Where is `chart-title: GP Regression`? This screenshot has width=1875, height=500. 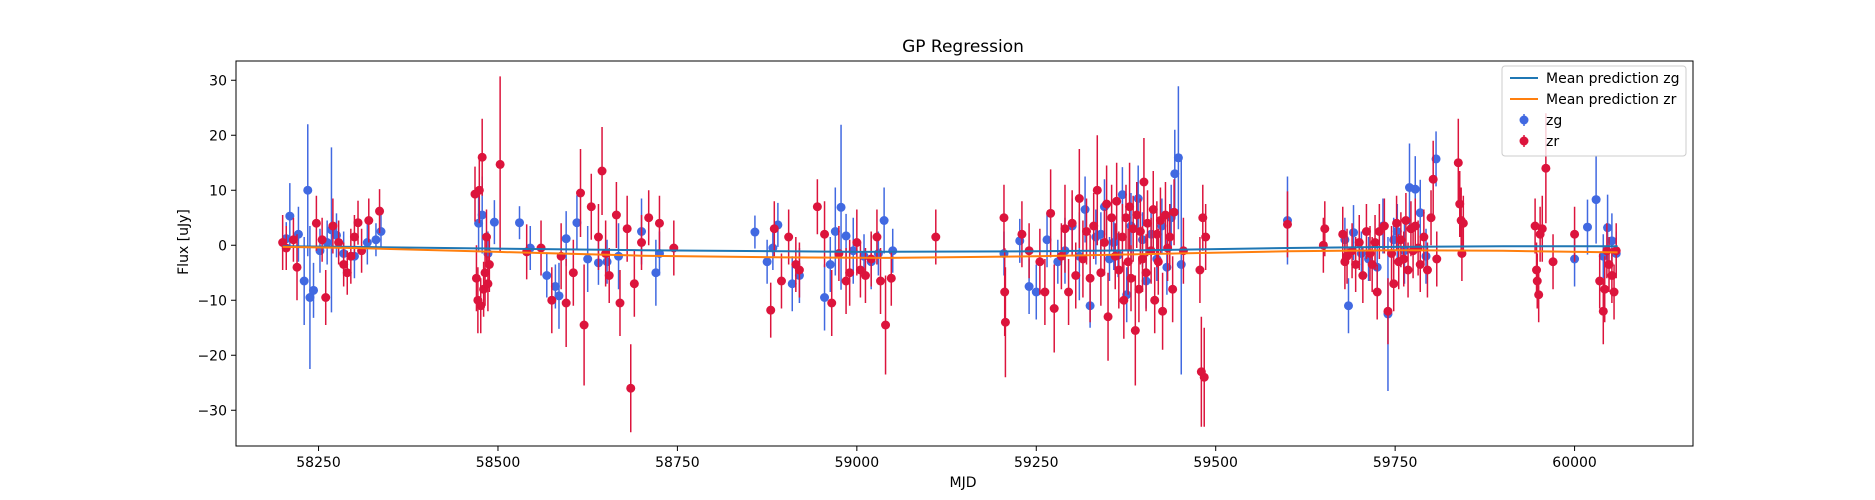
chart-title: GP Regression is located at coordinates (963, 47).